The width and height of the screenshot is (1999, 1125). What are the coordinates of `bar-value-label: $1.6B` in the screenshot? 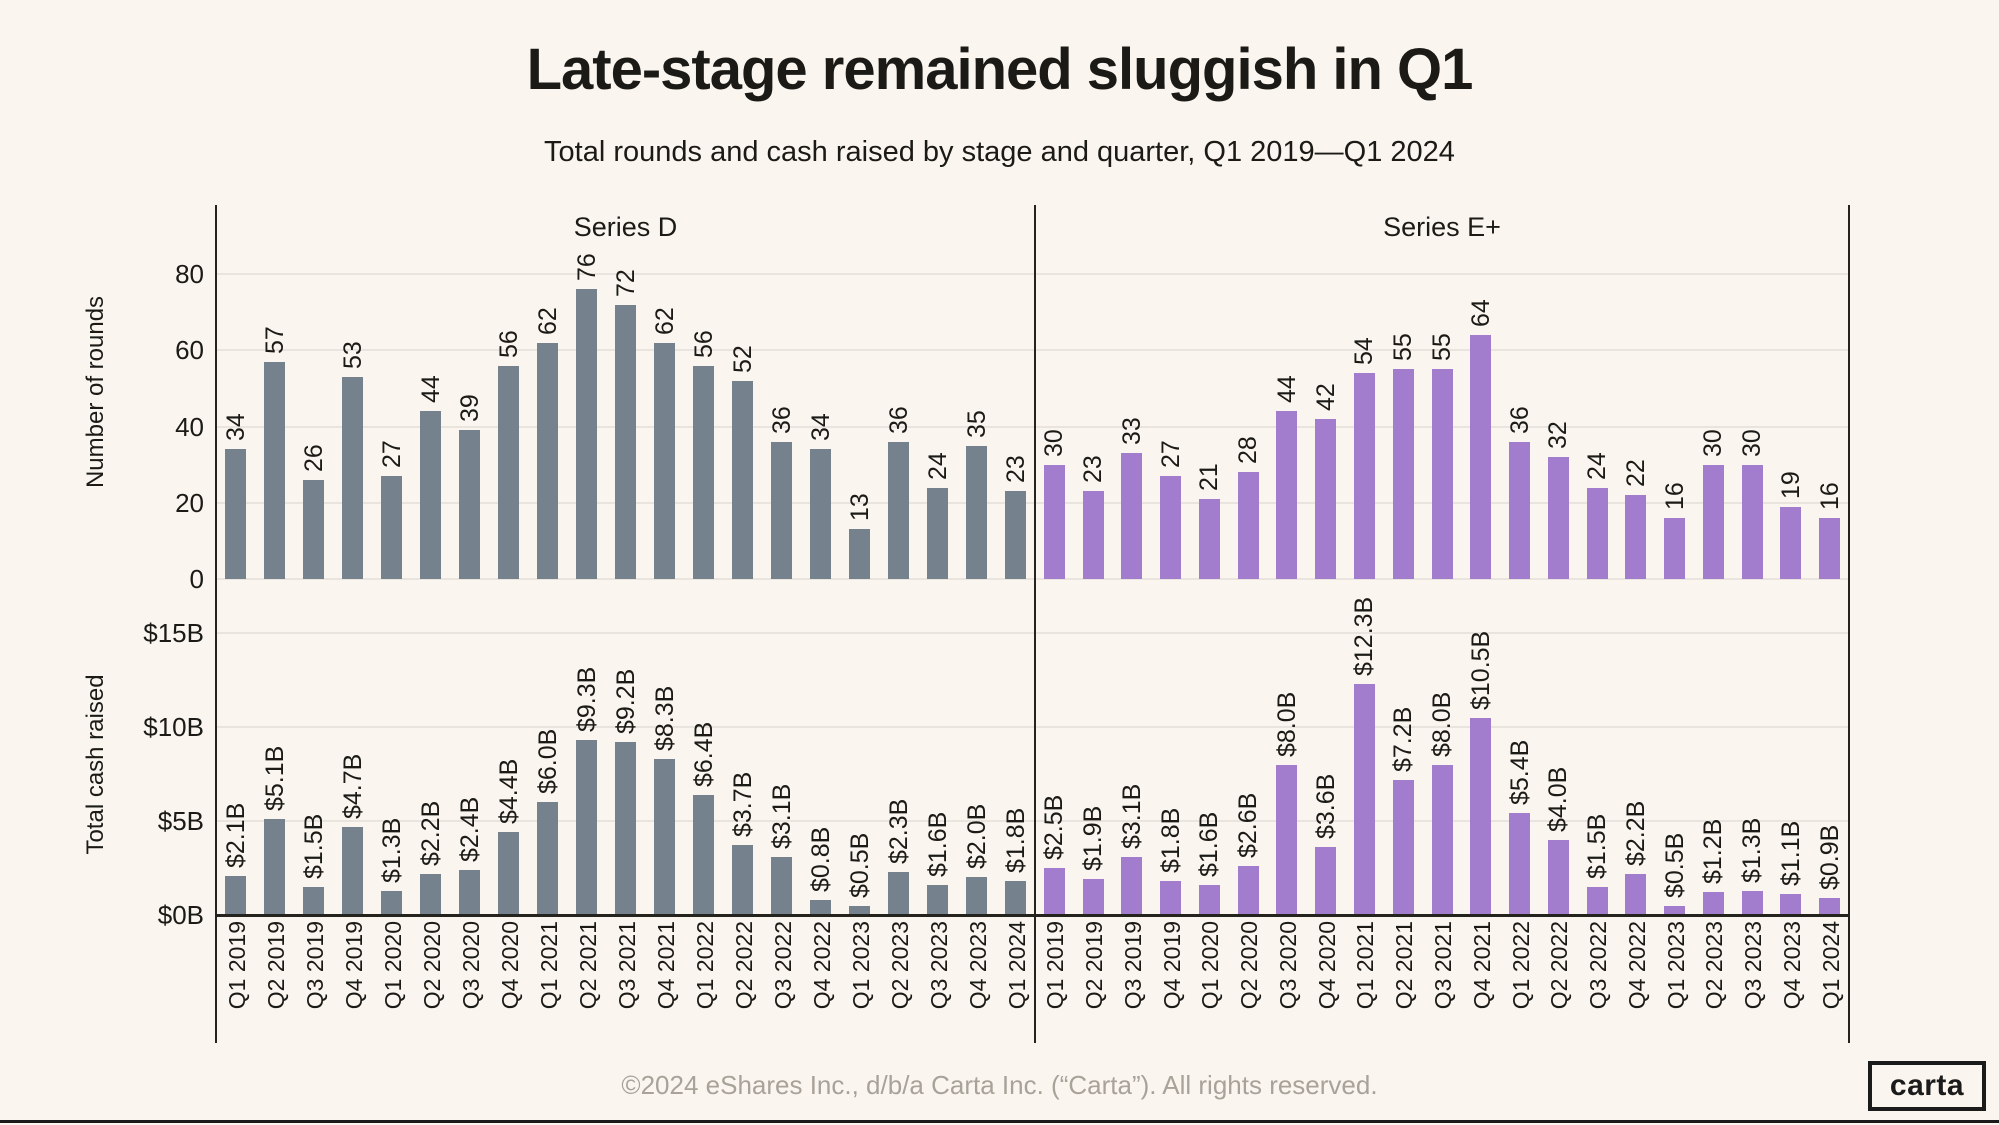 It's located at (1209, 844).